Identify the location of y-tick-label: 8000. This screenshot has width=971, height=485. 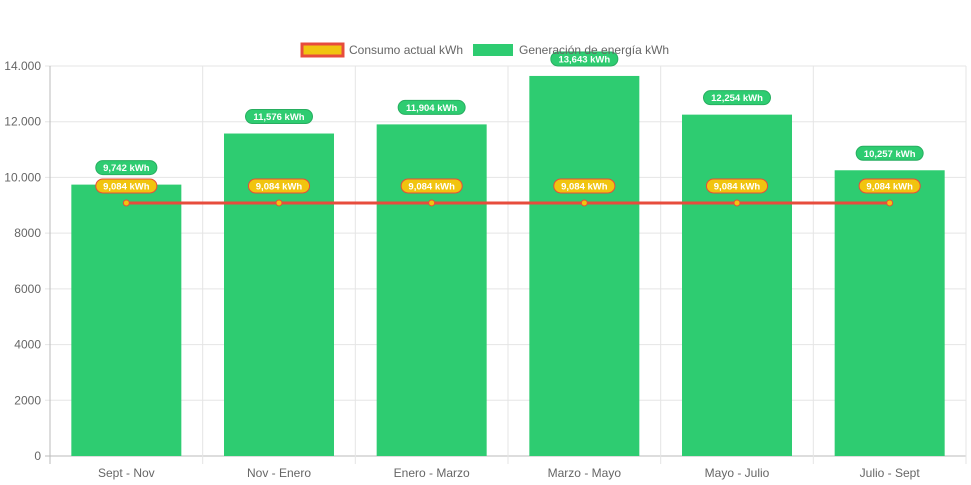
(27, 233).